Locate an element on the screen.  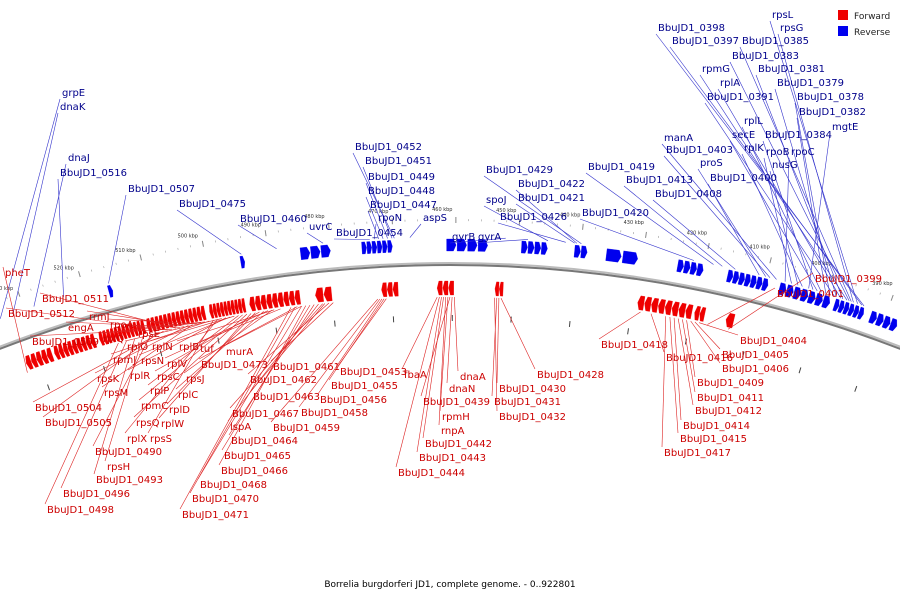
gene-label: rpoA is located at coordinates (122, 325).